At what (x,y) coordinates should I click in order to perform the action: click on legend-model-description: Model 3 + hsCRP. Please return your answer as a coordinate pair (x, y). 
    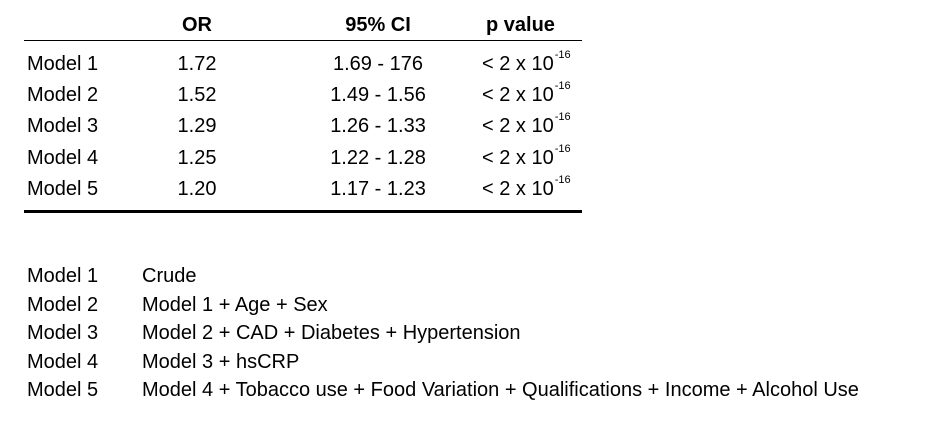
    Looking at the image, I should click on (221, 361).